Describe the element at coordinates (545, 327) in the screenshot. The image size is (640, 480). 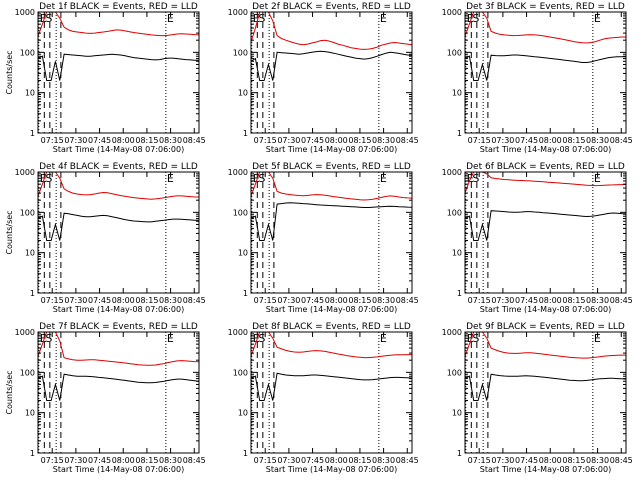
I see `panel-title: Det 9f BLACK = Events, RED = LLD` at that location.